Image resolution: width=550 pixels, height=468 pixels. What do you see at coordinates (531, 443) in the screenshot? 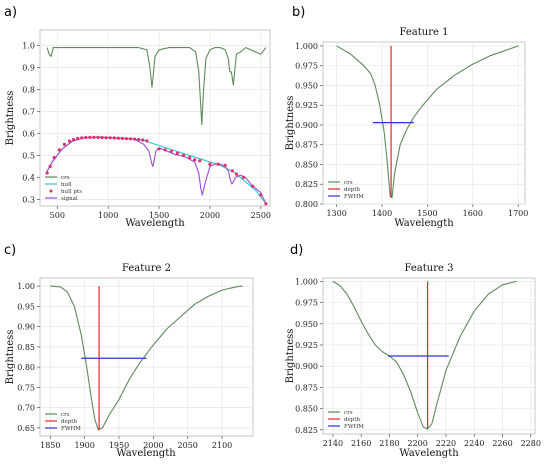
I see `x-tick-label: 2280` at bounding box center [531, 443].